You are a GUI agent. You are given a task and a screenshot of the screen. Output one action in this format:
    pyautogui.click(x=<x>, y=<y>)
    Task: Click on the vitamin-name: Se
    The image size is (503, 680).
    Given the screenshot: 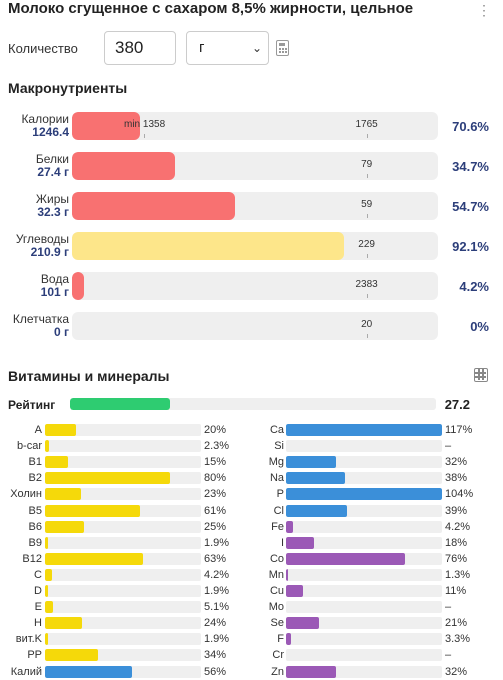 What is the action you would take?
    pyautogui.click(x=277, y=623)
    